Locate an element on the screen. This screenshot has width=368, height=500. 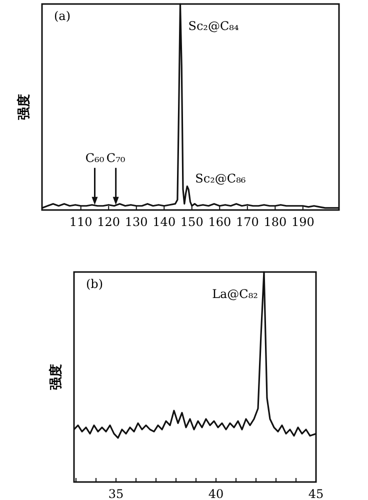
x-tick-label: 170 is located at coordinates (247, 222).